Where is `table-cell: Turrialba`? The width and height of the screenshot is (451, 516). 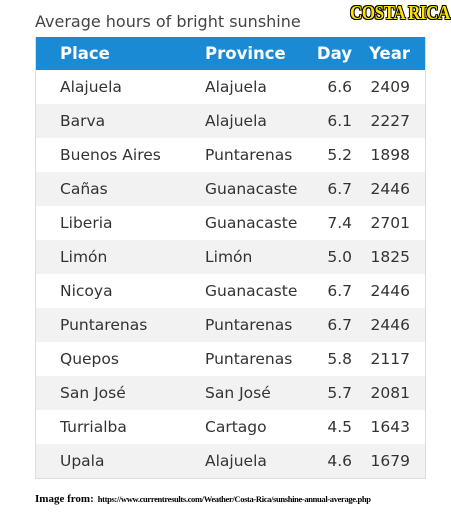
table-cell: Turrialba is located at coordinates (93, 427).